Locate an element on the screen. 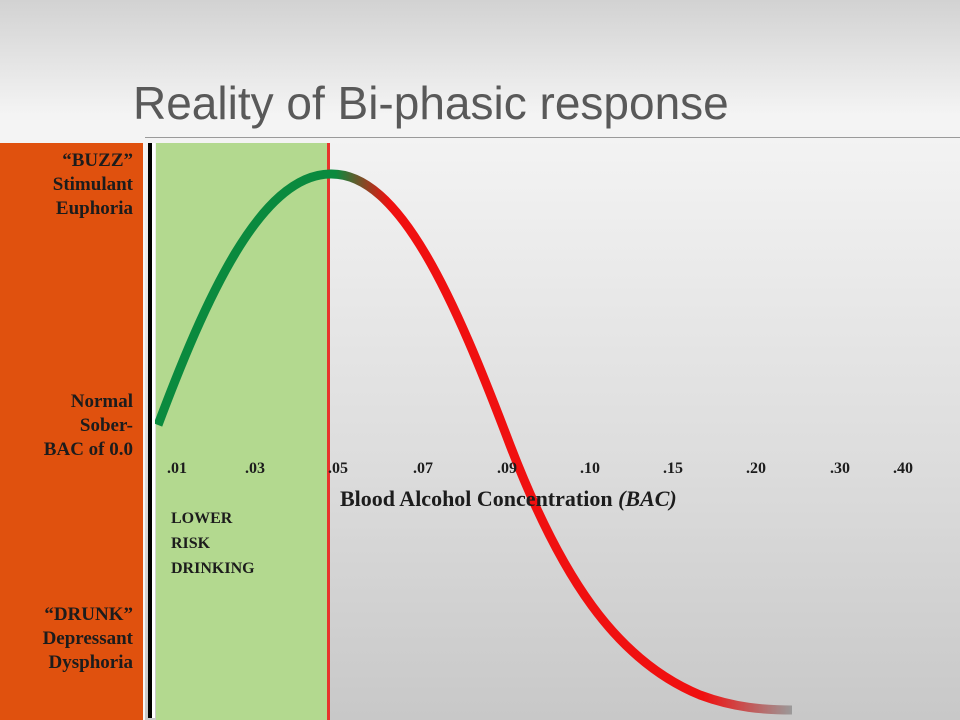 This screenshot has height=720, width=960. x-axis-label-text: Blood Alcohol Concentration is located at coordinates (476, 498).